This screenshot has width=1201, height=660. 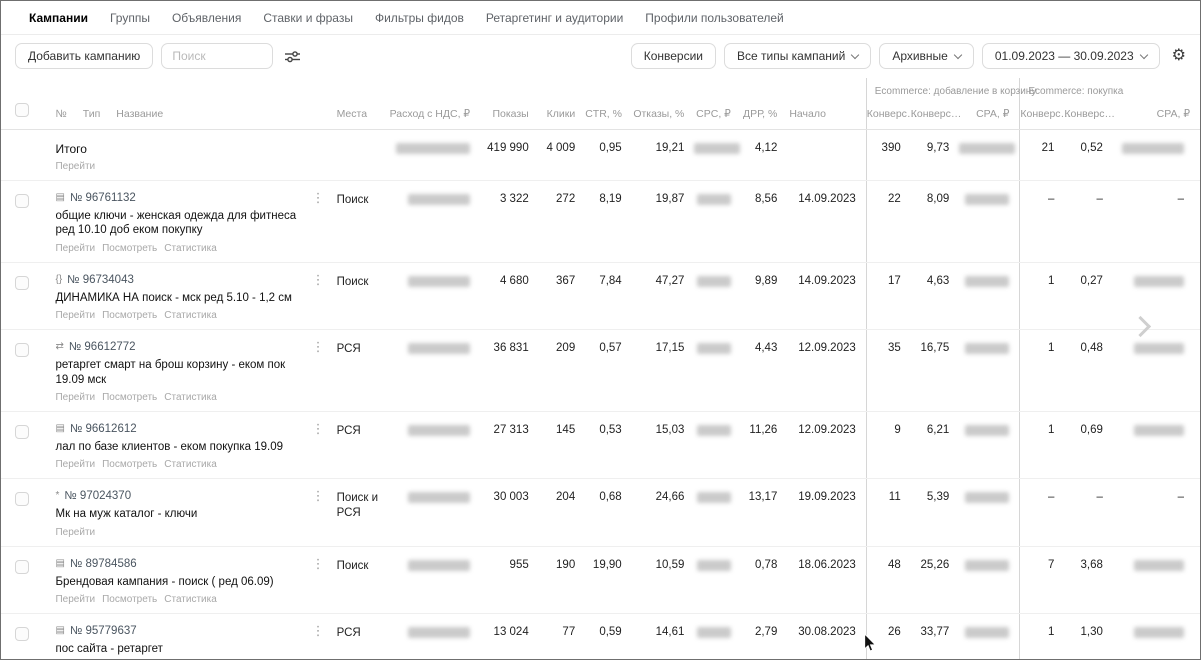 I want to click on column-header-shows: Показы, so click(x=509, y=114).